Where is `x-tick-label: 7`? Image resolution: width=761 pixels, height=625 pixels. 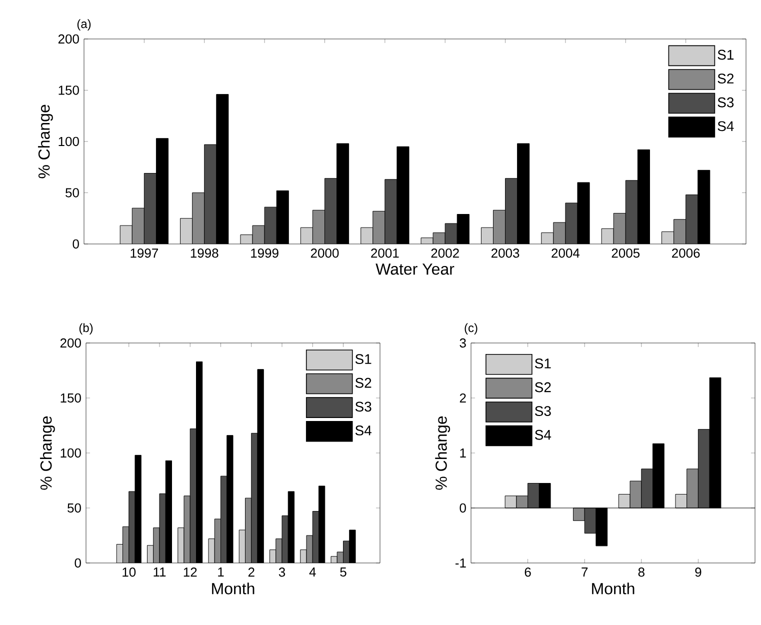
x-tick-label: 7 is located at coordinates (585, 572).